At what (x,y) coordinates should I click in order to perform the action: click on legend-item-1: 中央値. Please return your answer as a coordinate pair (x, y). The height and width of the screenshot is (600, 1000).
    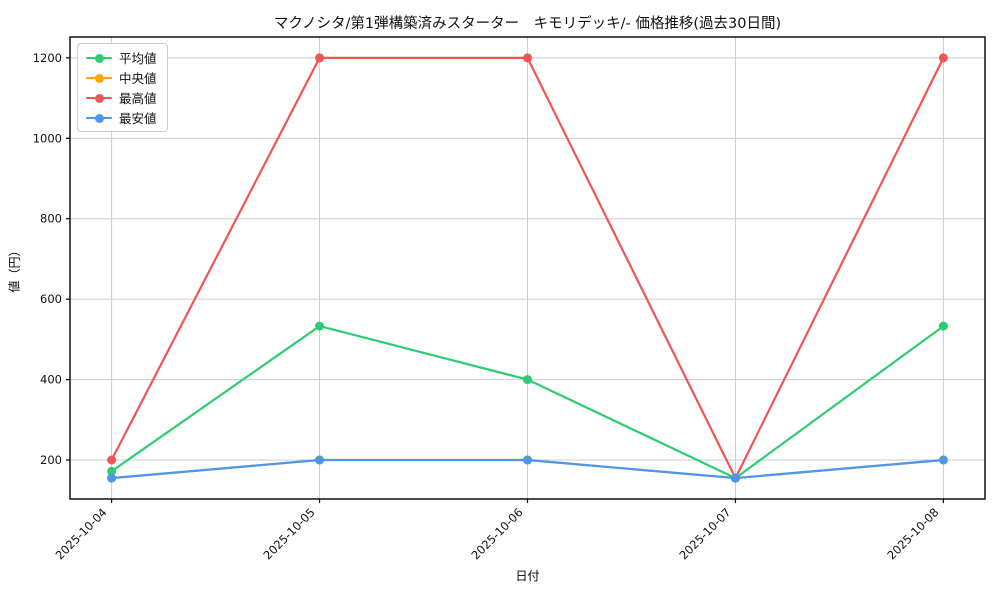
    Looking at the image, I should click on (121, 77).